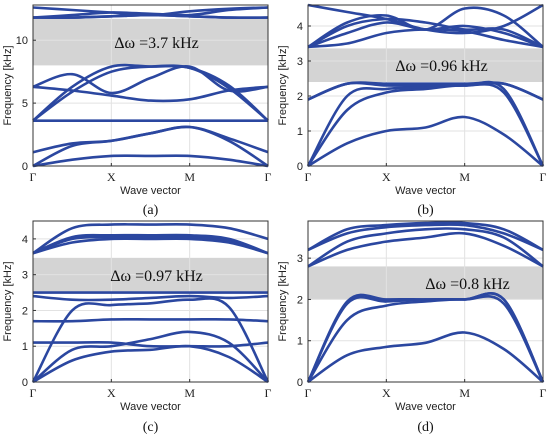 The height and width of the screenshot is (438, 550). Describe the element at coordinates (467, 284) in the screenshot. I see `band-gap-annotation: Δω =0.8 kHz` at that location.